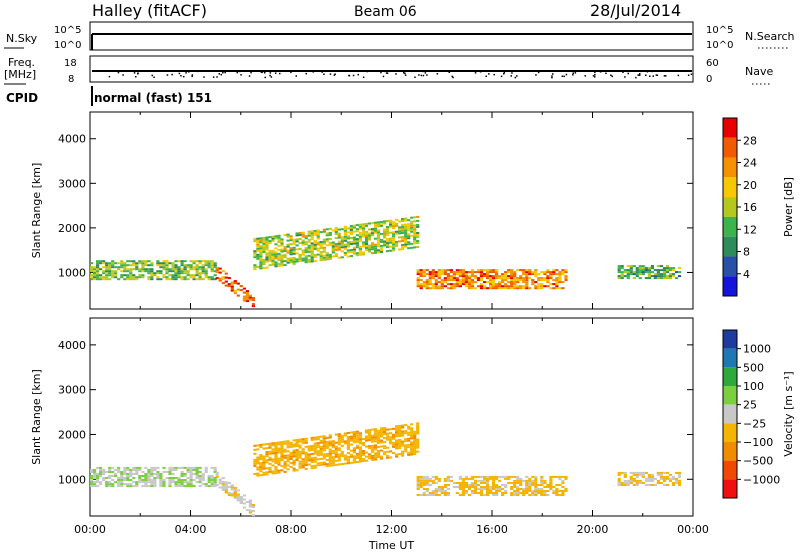 The image size is (800, 554). Describe the element at coordinates (746, 274) in the screenshot. I see `colorbar-tick-label: 4` at that location.